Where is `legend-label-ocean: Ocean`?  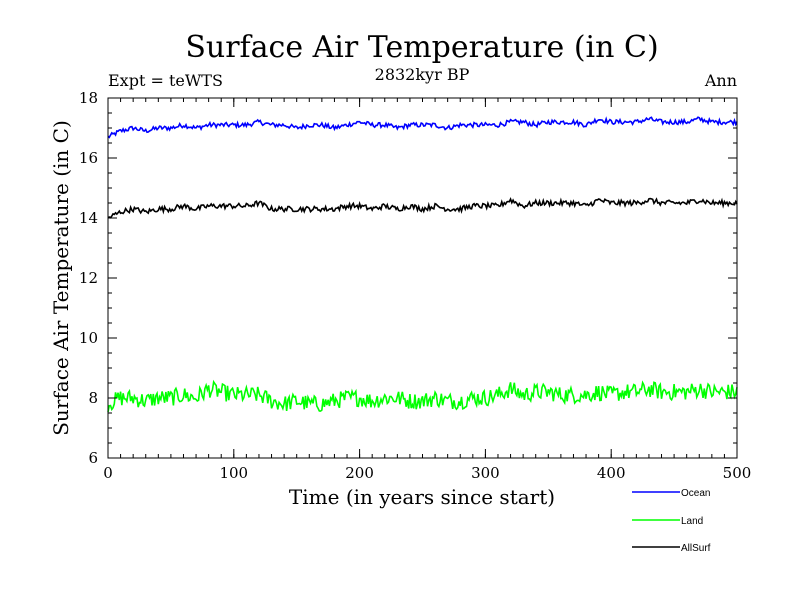 legend-label-ocean: Ocean is located at coordinates (695, 493).